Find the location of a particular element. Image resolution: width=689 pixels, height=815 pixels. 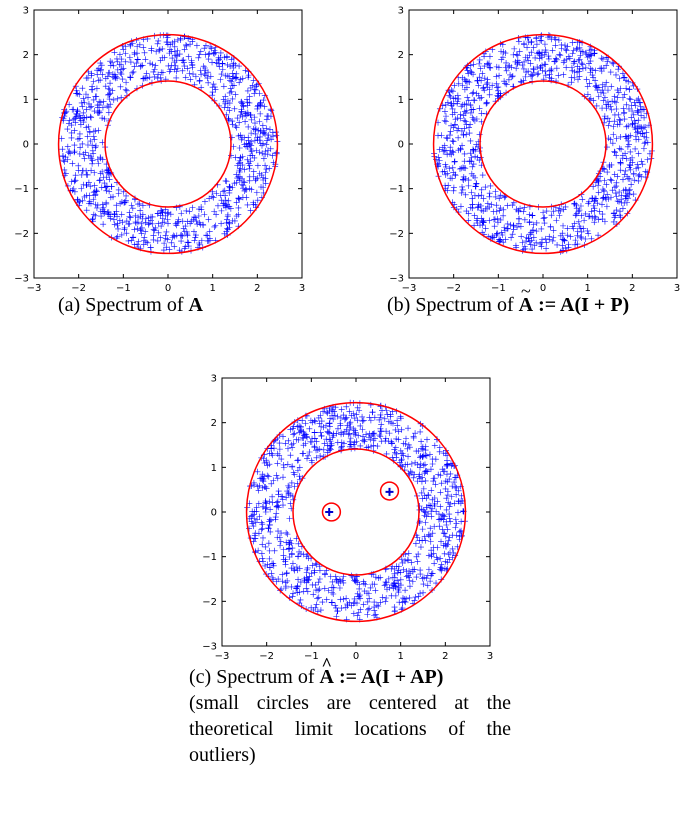

caption-b-symbol: A is located at coordinates (526, 305).